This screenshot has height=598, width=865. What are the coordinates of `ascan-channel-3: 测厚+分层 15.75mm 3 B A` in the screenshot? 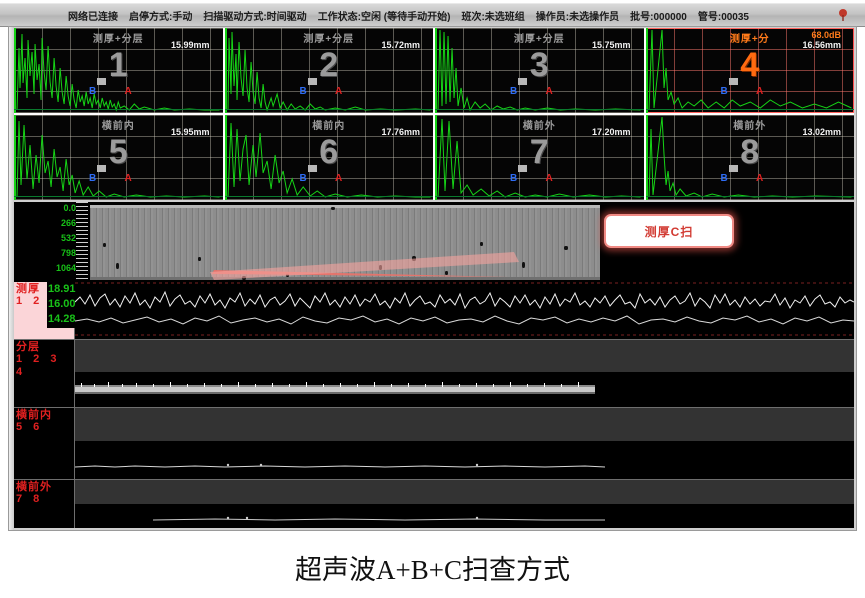 It's located at (539, 70).